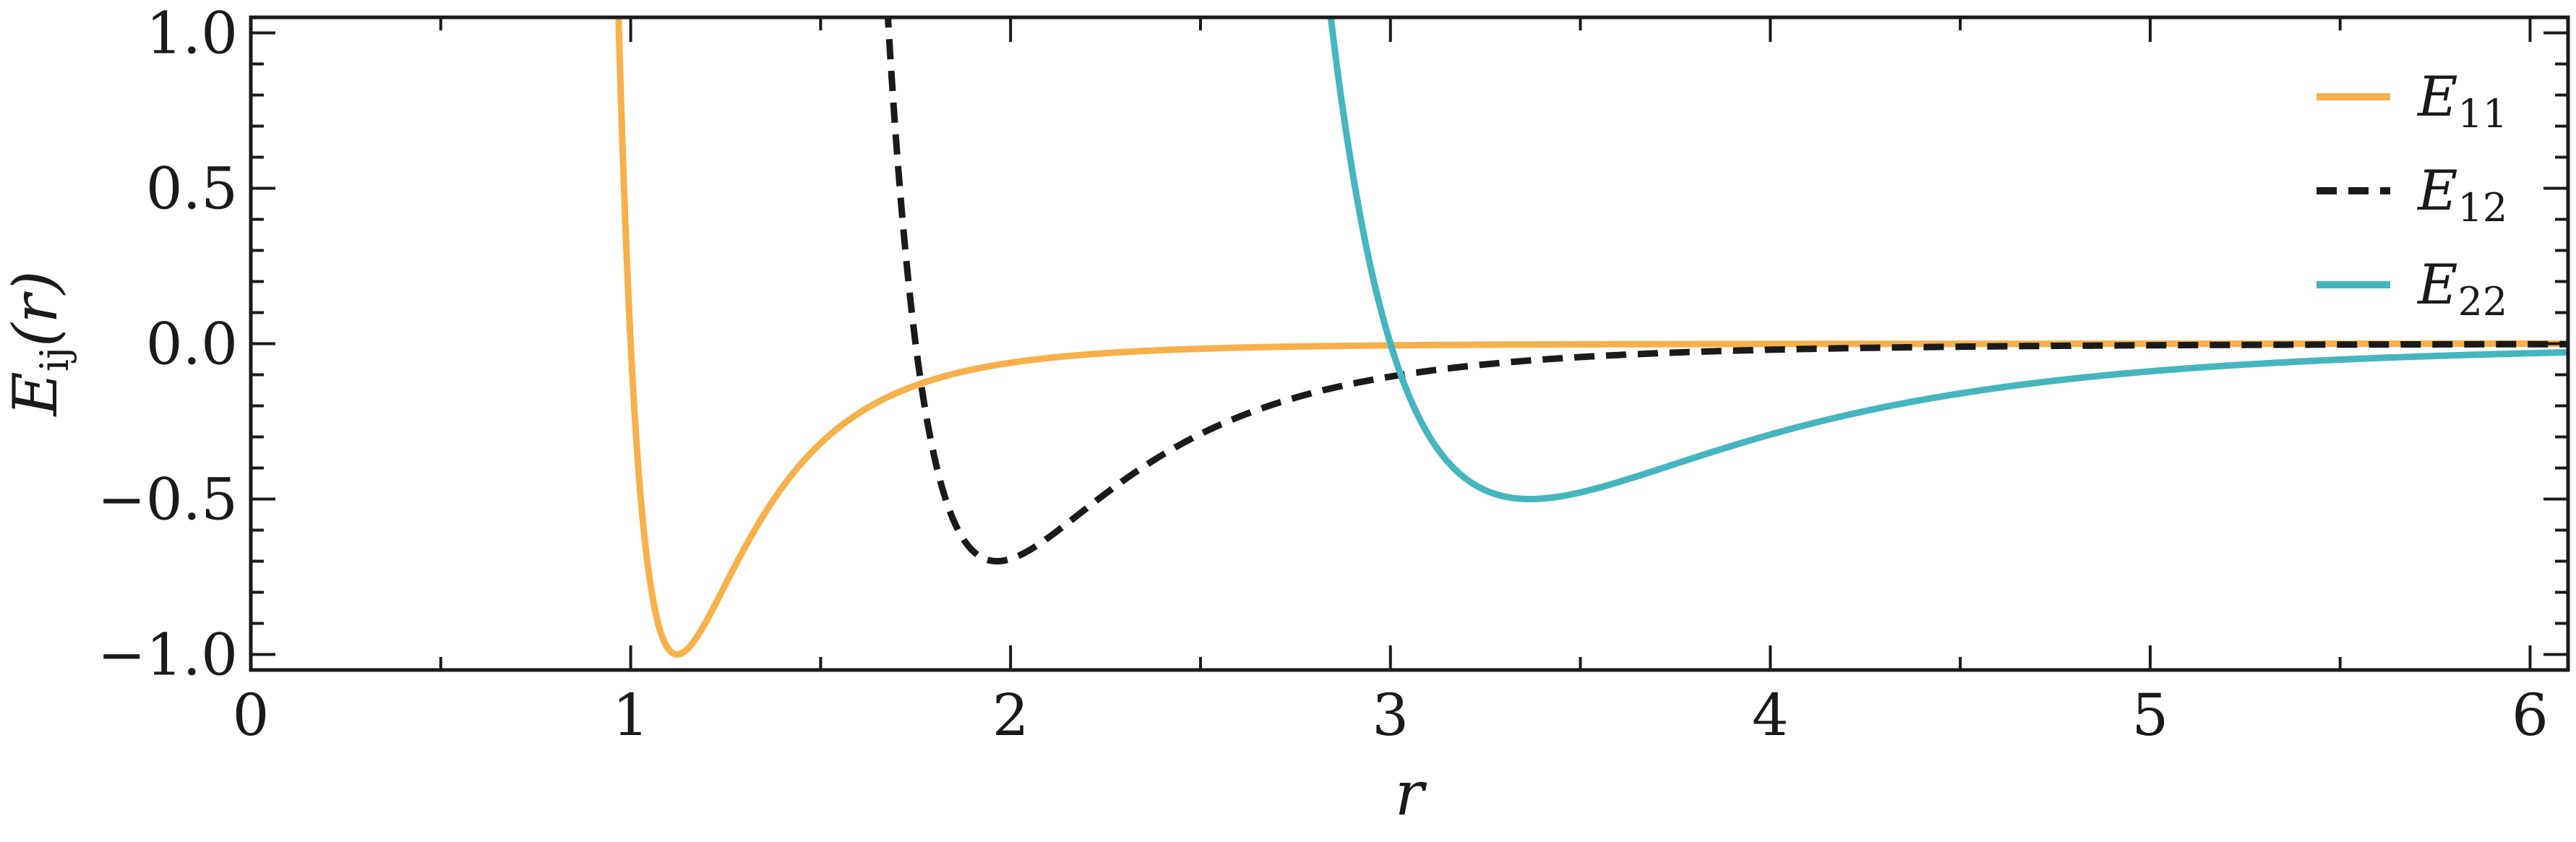 The image size is (2576, 842). Describe the element at coordinates (2482, 302) in the screenshot. I see `legend-label-sub: 22` at that location.